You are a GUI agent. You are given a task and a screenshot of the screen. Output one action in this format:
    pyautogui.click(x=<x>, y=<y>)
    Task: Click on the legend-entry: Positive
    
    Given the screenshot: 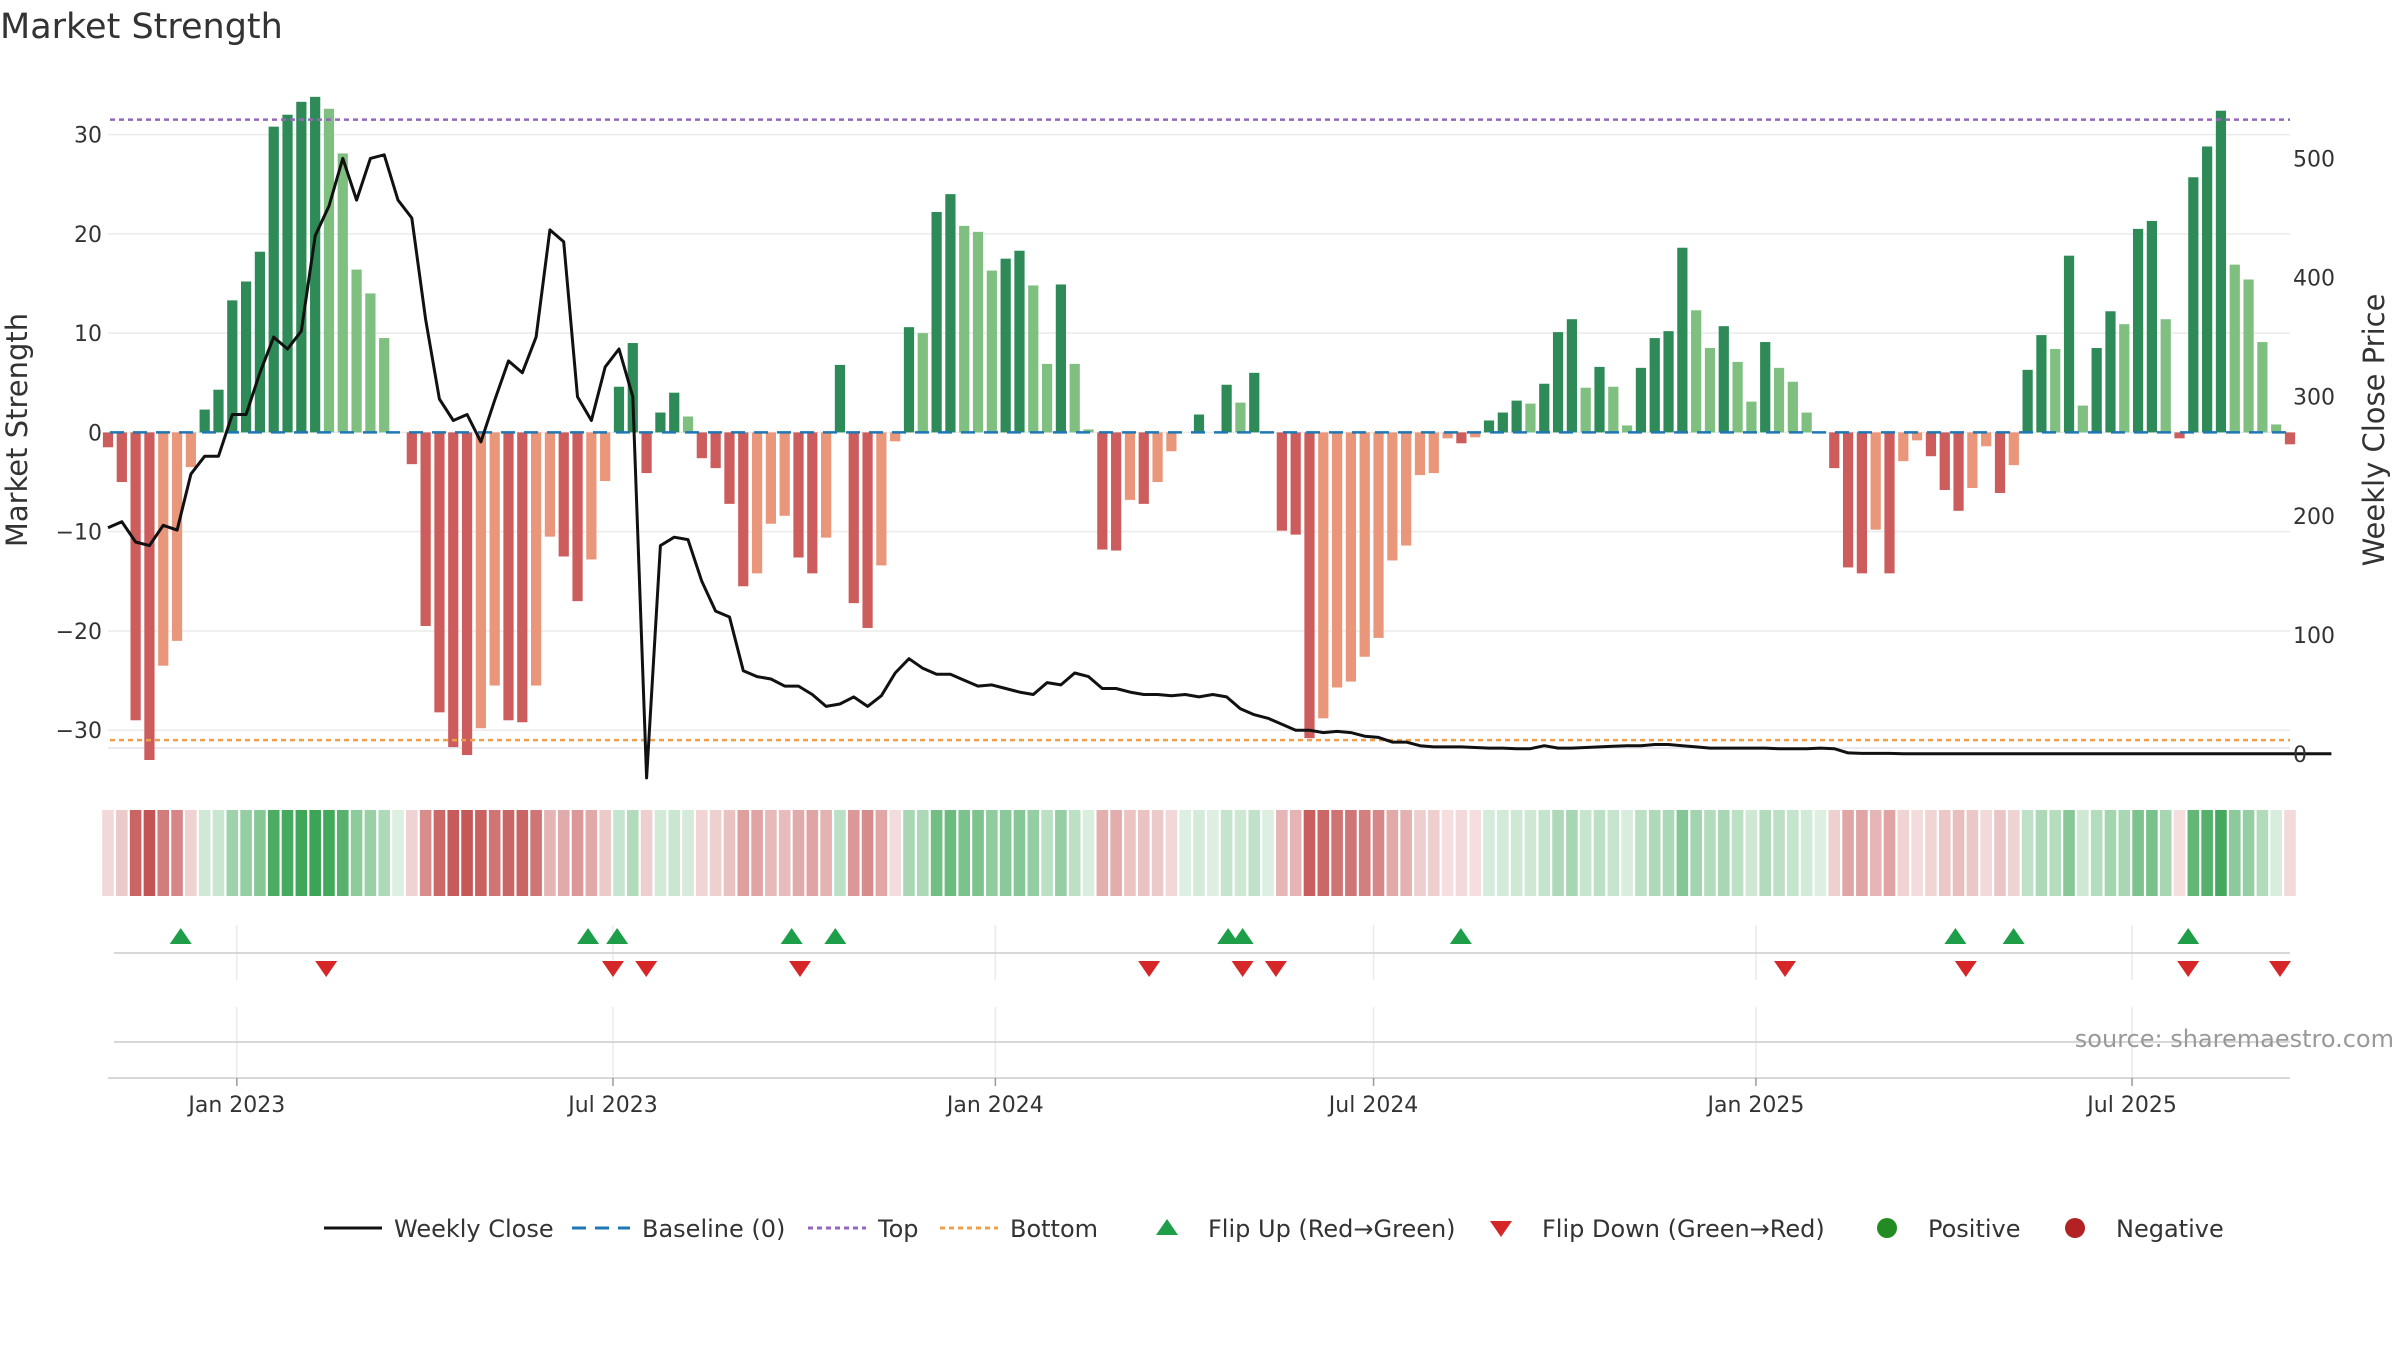 What is the action you would take?
    pyautogui.click(x=1949, y=1229)
    